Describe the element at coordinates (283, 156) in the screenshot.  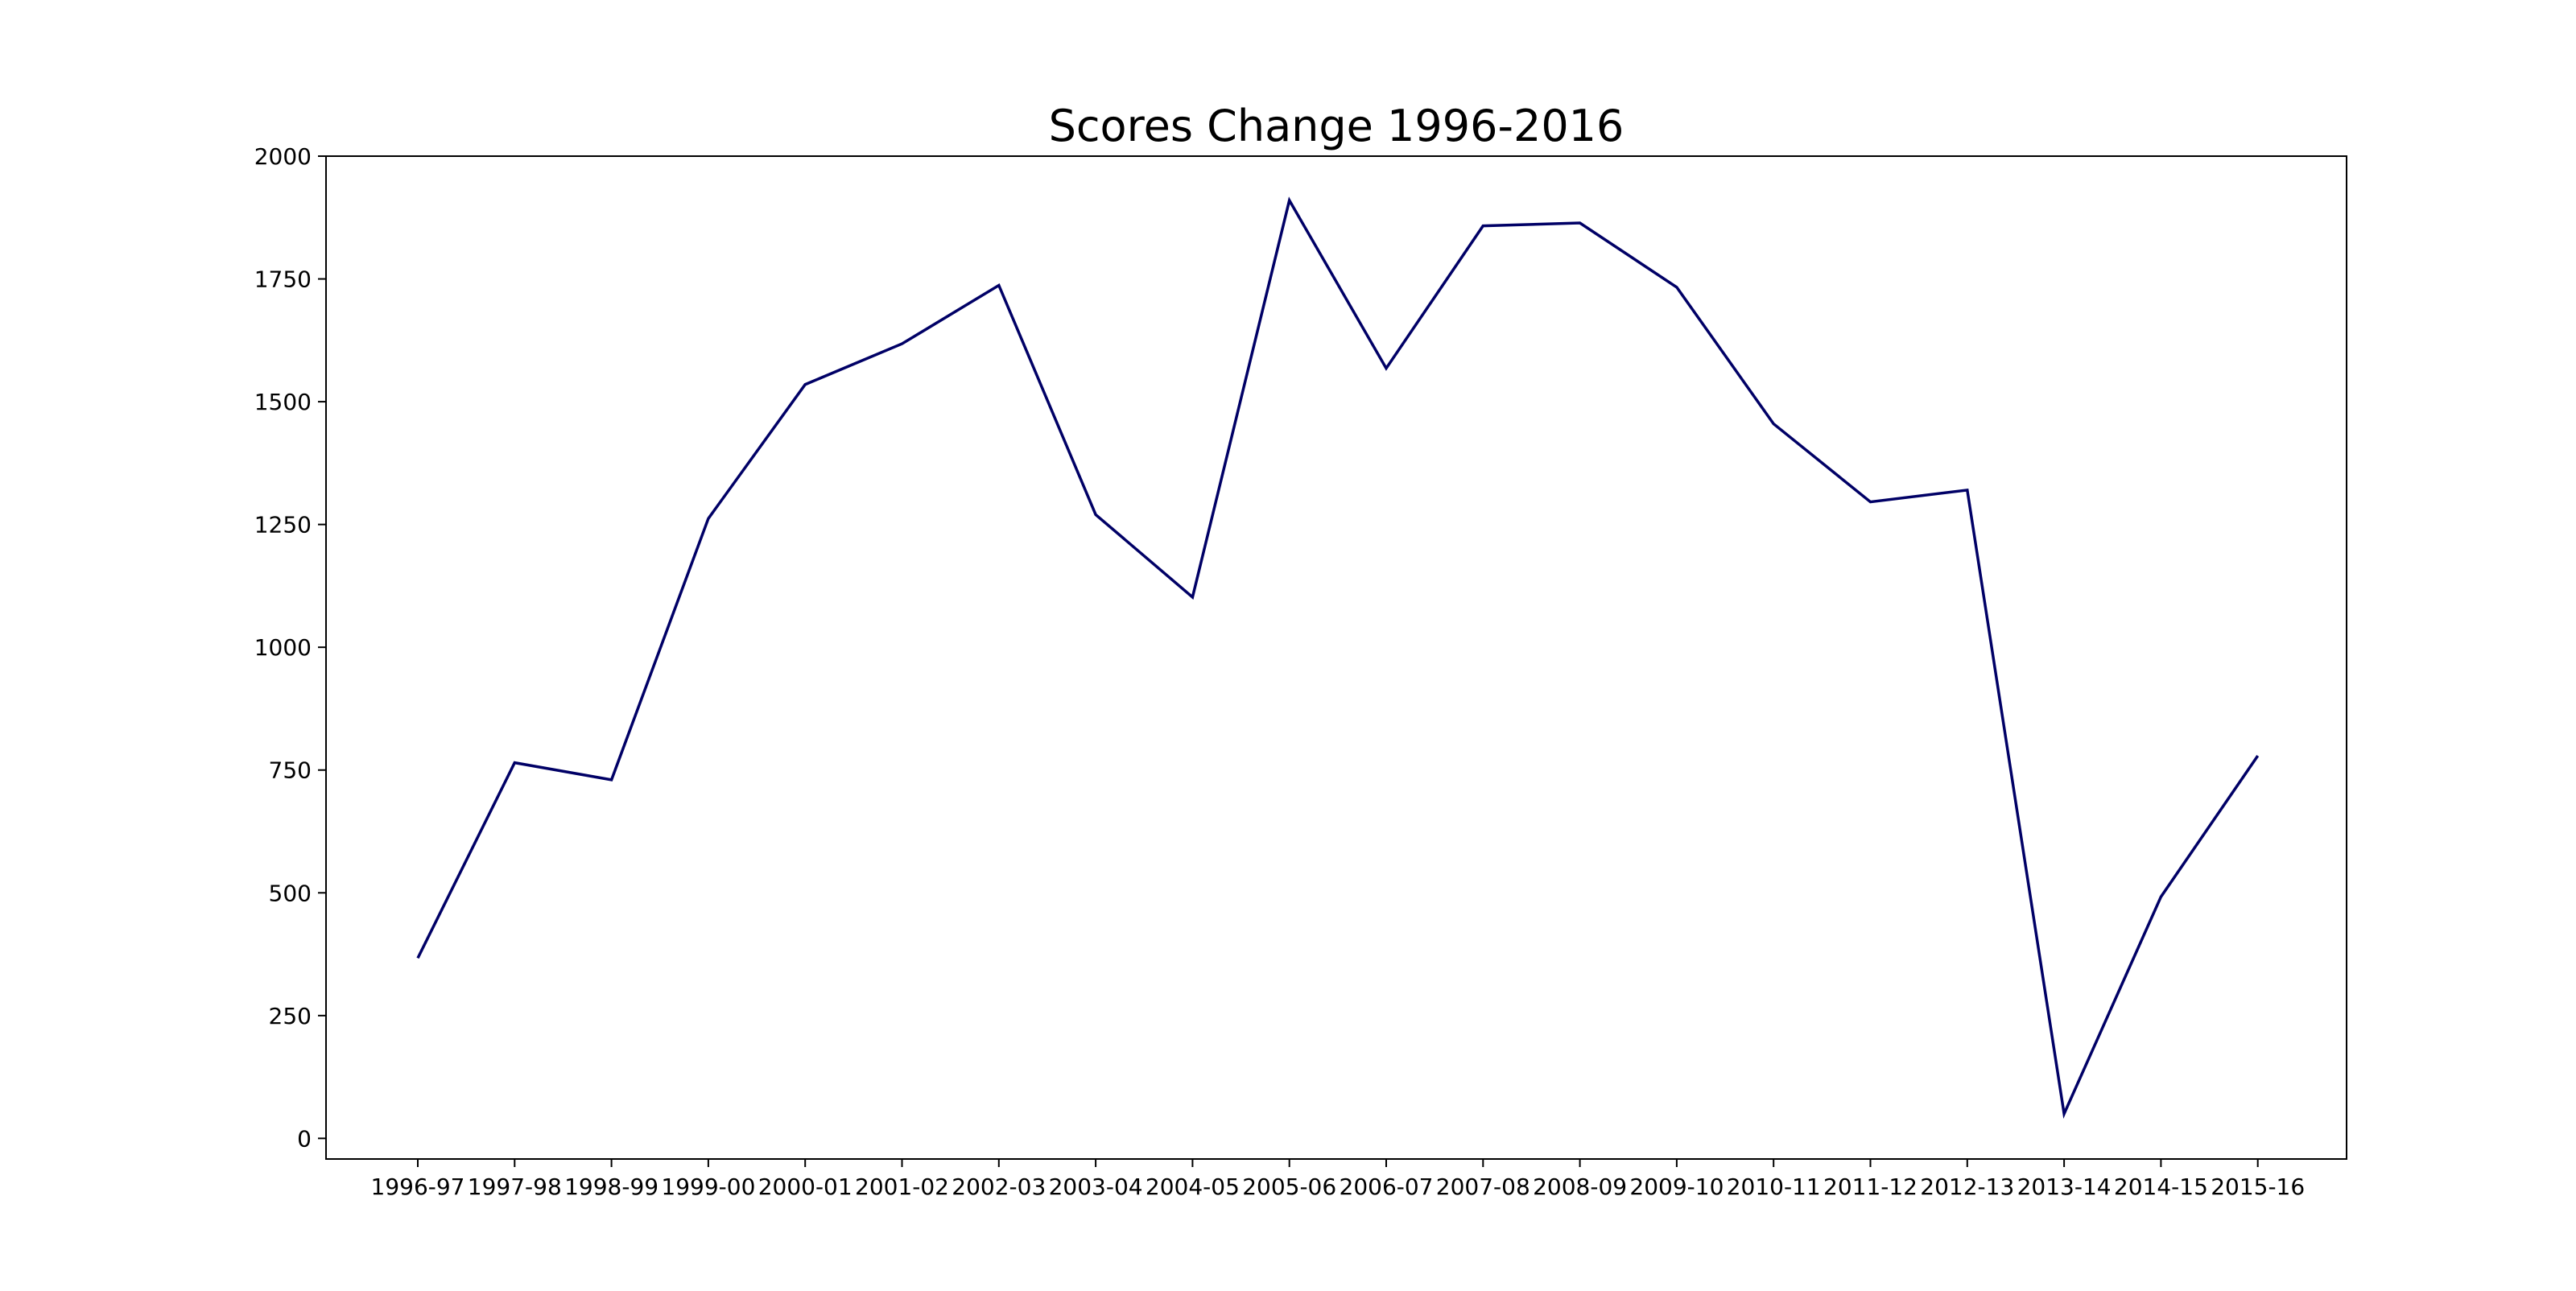
I see `y-tick-label: 2000` at that location.